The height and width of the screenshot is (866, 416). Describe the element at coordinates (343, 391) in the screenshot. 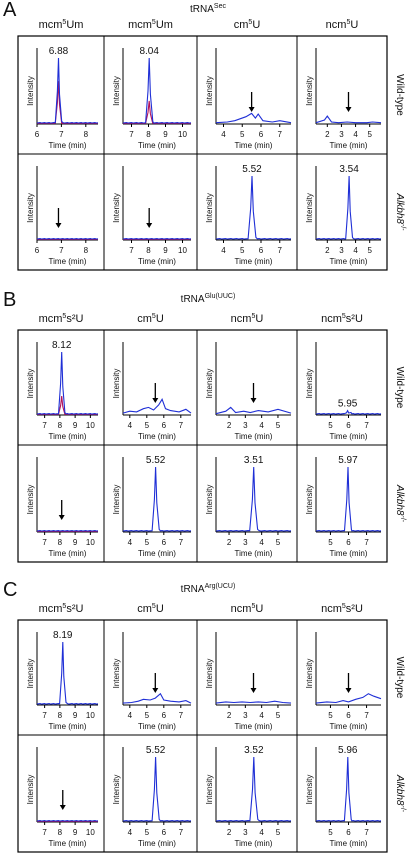

I see `chromatogram-cell: Intensity 5 6 7 Time (min) 5.95` at that location.